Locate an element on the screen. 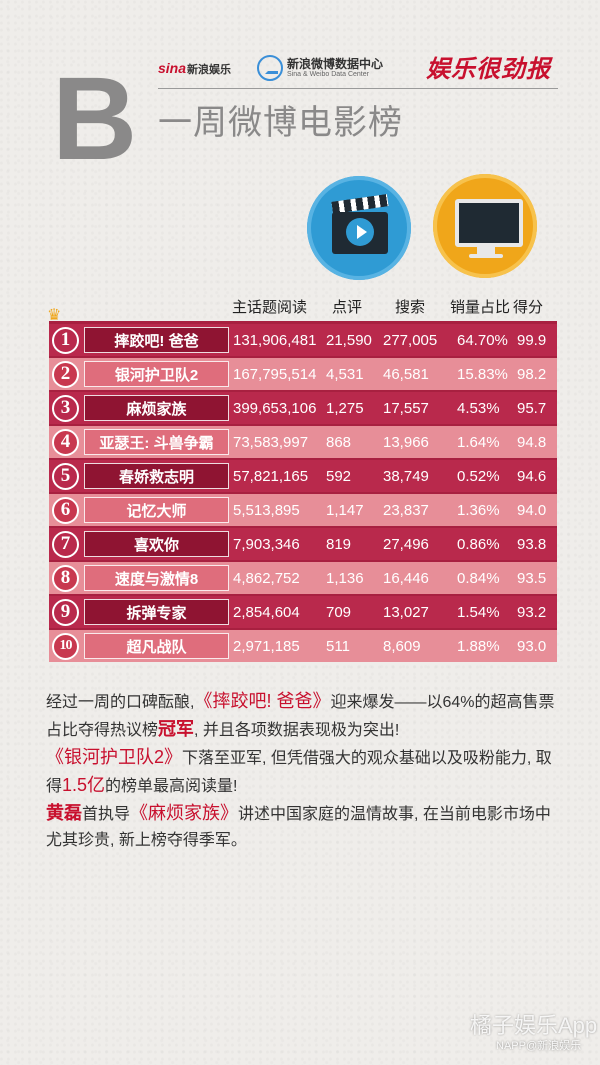  cell-comments: 592 is located at coordinates (339, 476).